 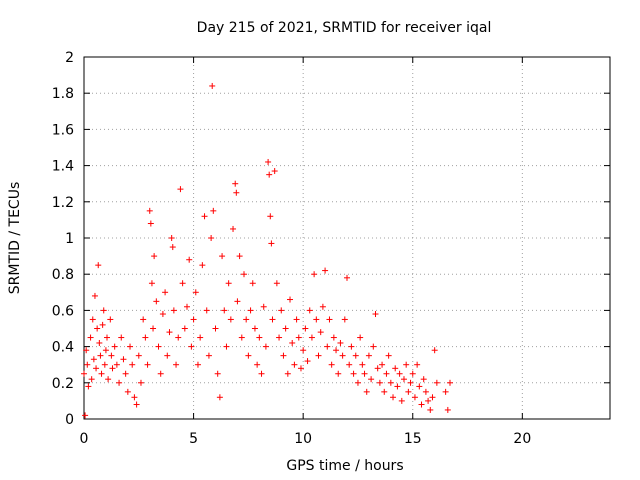 I want to click on y-tick-label: 1.6, so click(x=63, y=130).